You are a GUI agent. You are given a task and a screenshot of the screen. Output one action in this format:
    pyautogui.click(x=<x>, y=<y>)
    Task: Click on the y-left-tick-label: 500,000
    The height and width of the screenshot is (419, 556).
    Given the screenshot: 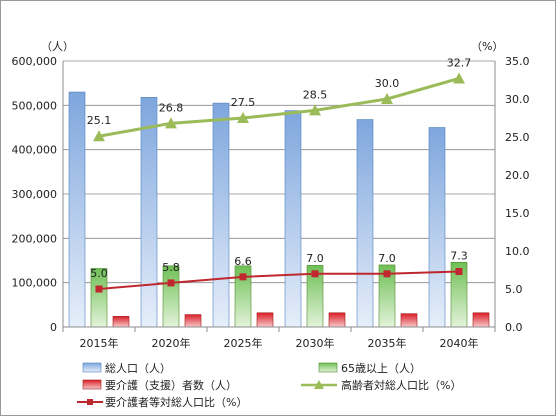 What is the action you would take?
    pyautogui.click(x=35, y=105)
    